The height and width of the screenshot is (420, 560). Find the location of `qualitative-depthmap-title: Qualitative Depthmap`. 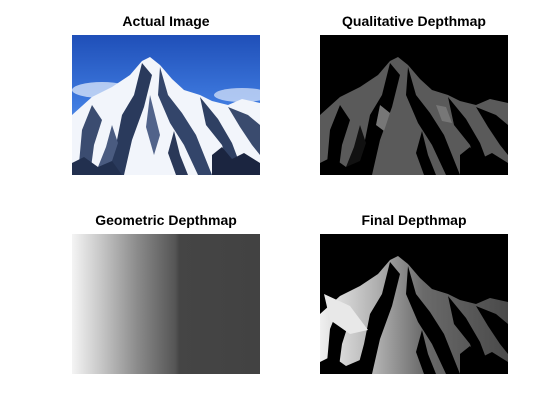

qualitative-depthmap-title: Qualitative Depthmap is located at coordinates (414, 21).